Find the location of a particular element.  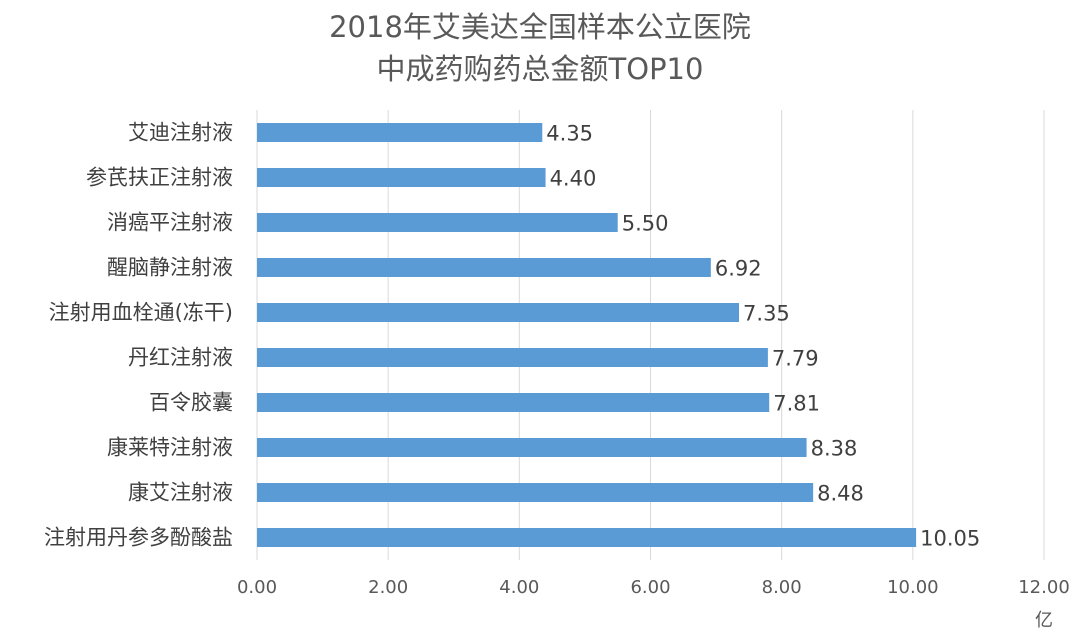

value-label-9: 10.05 is located at coordinates (950, 539).